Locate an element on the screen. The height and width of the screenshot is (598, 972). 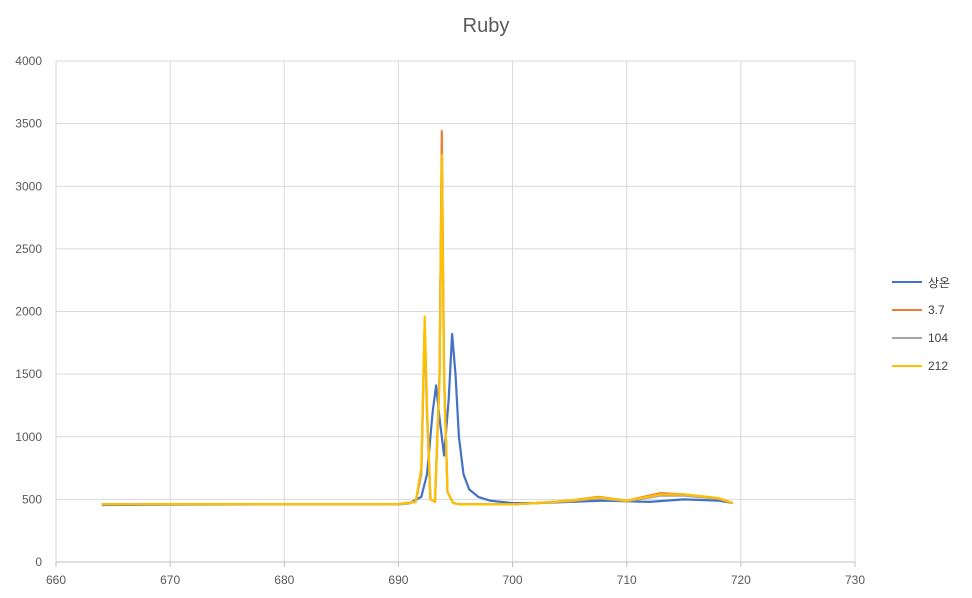
y-tick-label: 0 is located at coordinates (38, 562).